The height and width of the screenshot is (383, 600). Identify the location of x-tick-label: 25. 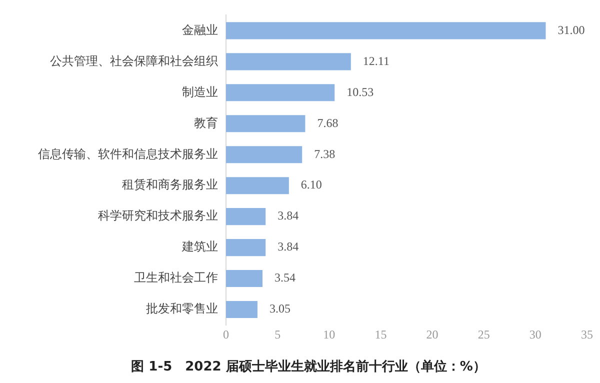
(484, 334).